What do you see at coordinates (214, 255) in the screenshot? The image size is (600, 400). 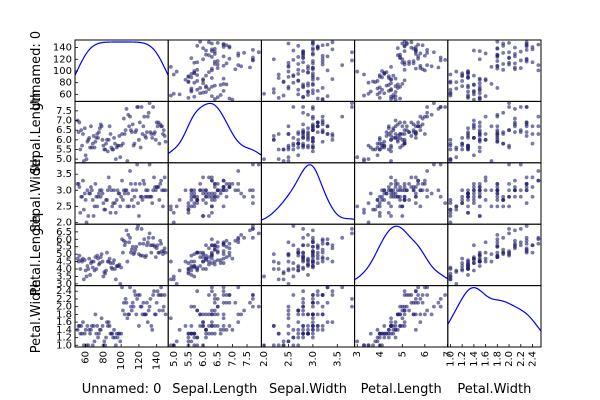 I see `cell-petal-length-vs-sepal-length` at bounding box center [214, 255].